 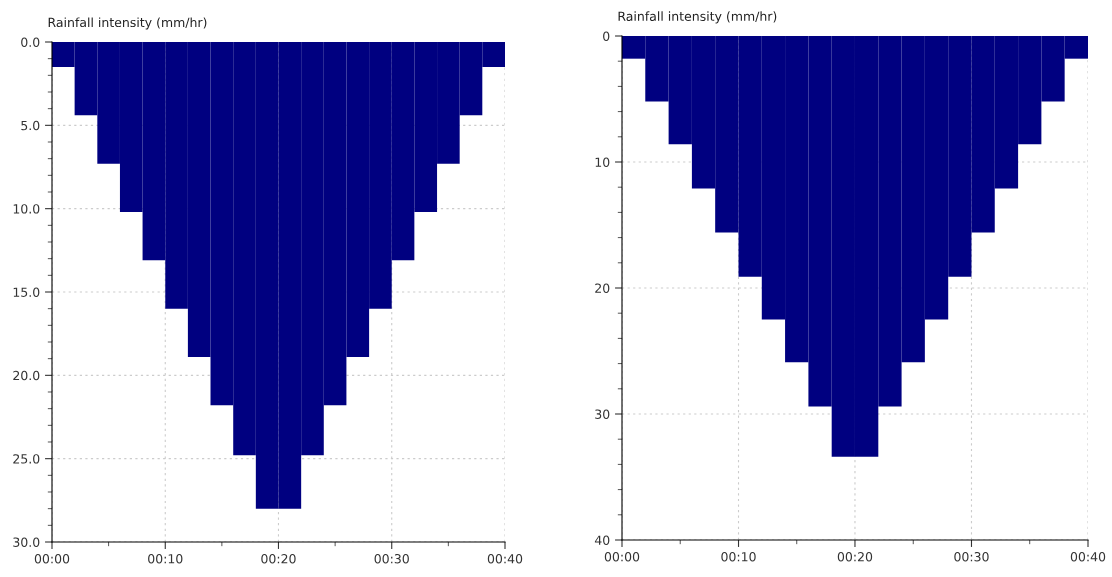 What do you see at coordinates (26, 459) in the screenshot?
I see `y-tick-label: 25.0` at bounding box center [26, 459].